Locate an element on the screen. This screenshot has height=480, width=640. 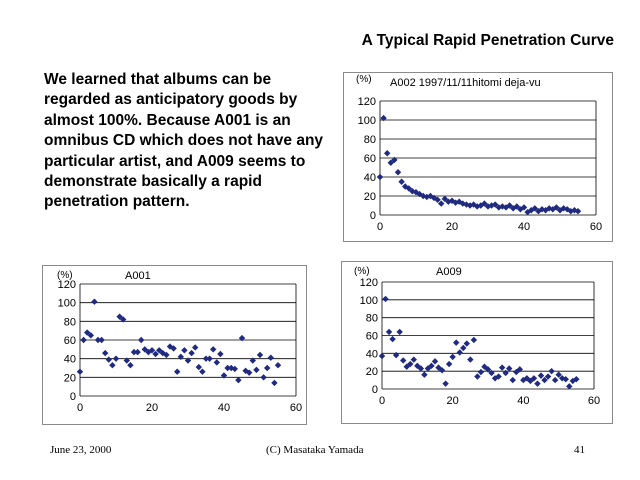
chart-svg-a009: A009 (%) 0 20 40 60 80 100 120 0 20 40 60 is located at coordinates (477, 336).